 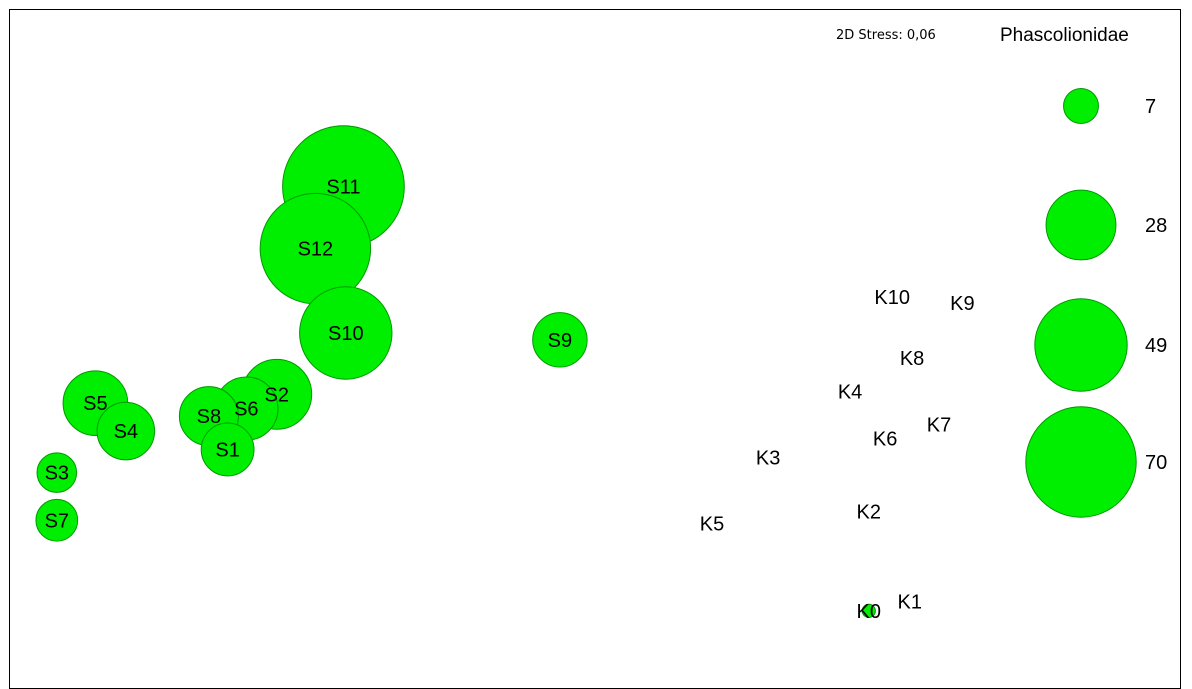 What do you see at coordinates (912, 359) in the screenshot?
I see `point-label-k8: K8` at bounding box center [912, 359].